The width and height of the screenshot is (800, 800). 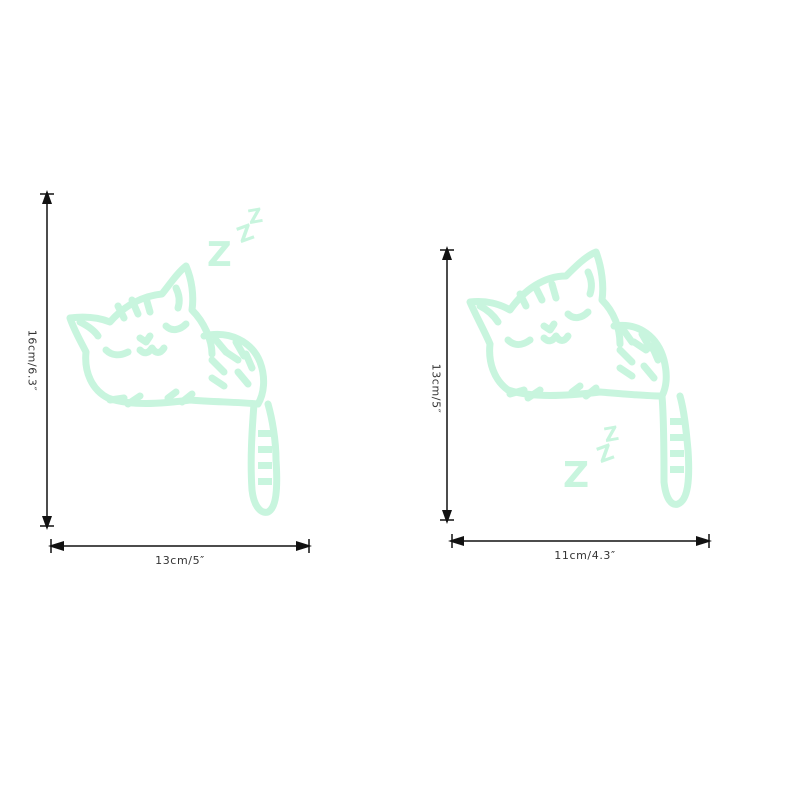 What do you see at coordinates (265, 433) in the screenshot?
I see `tail-stripe` at bounding box center [265, 433].